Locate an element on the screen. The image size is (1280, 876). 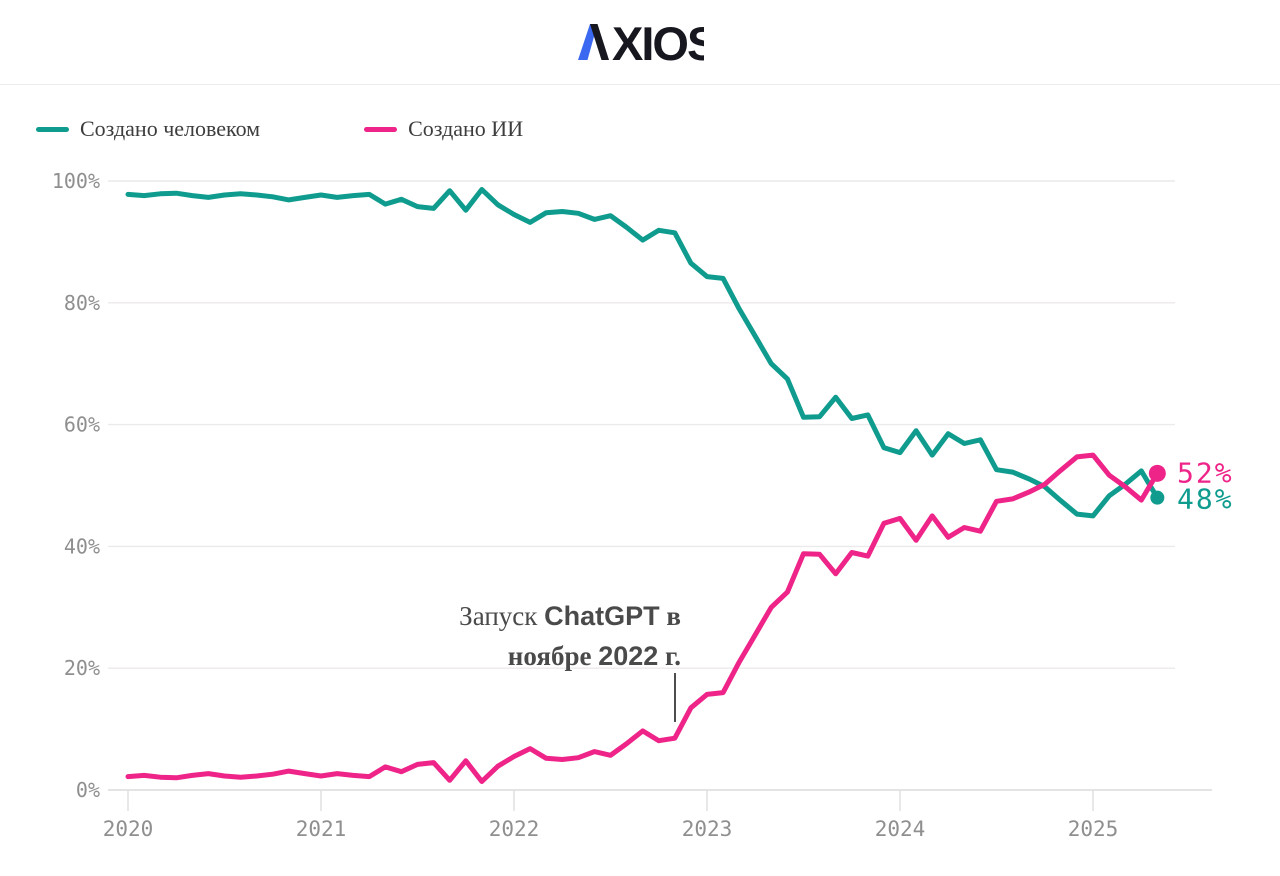
logo-lambda-right-stroke is located at coordinates (599, 42).